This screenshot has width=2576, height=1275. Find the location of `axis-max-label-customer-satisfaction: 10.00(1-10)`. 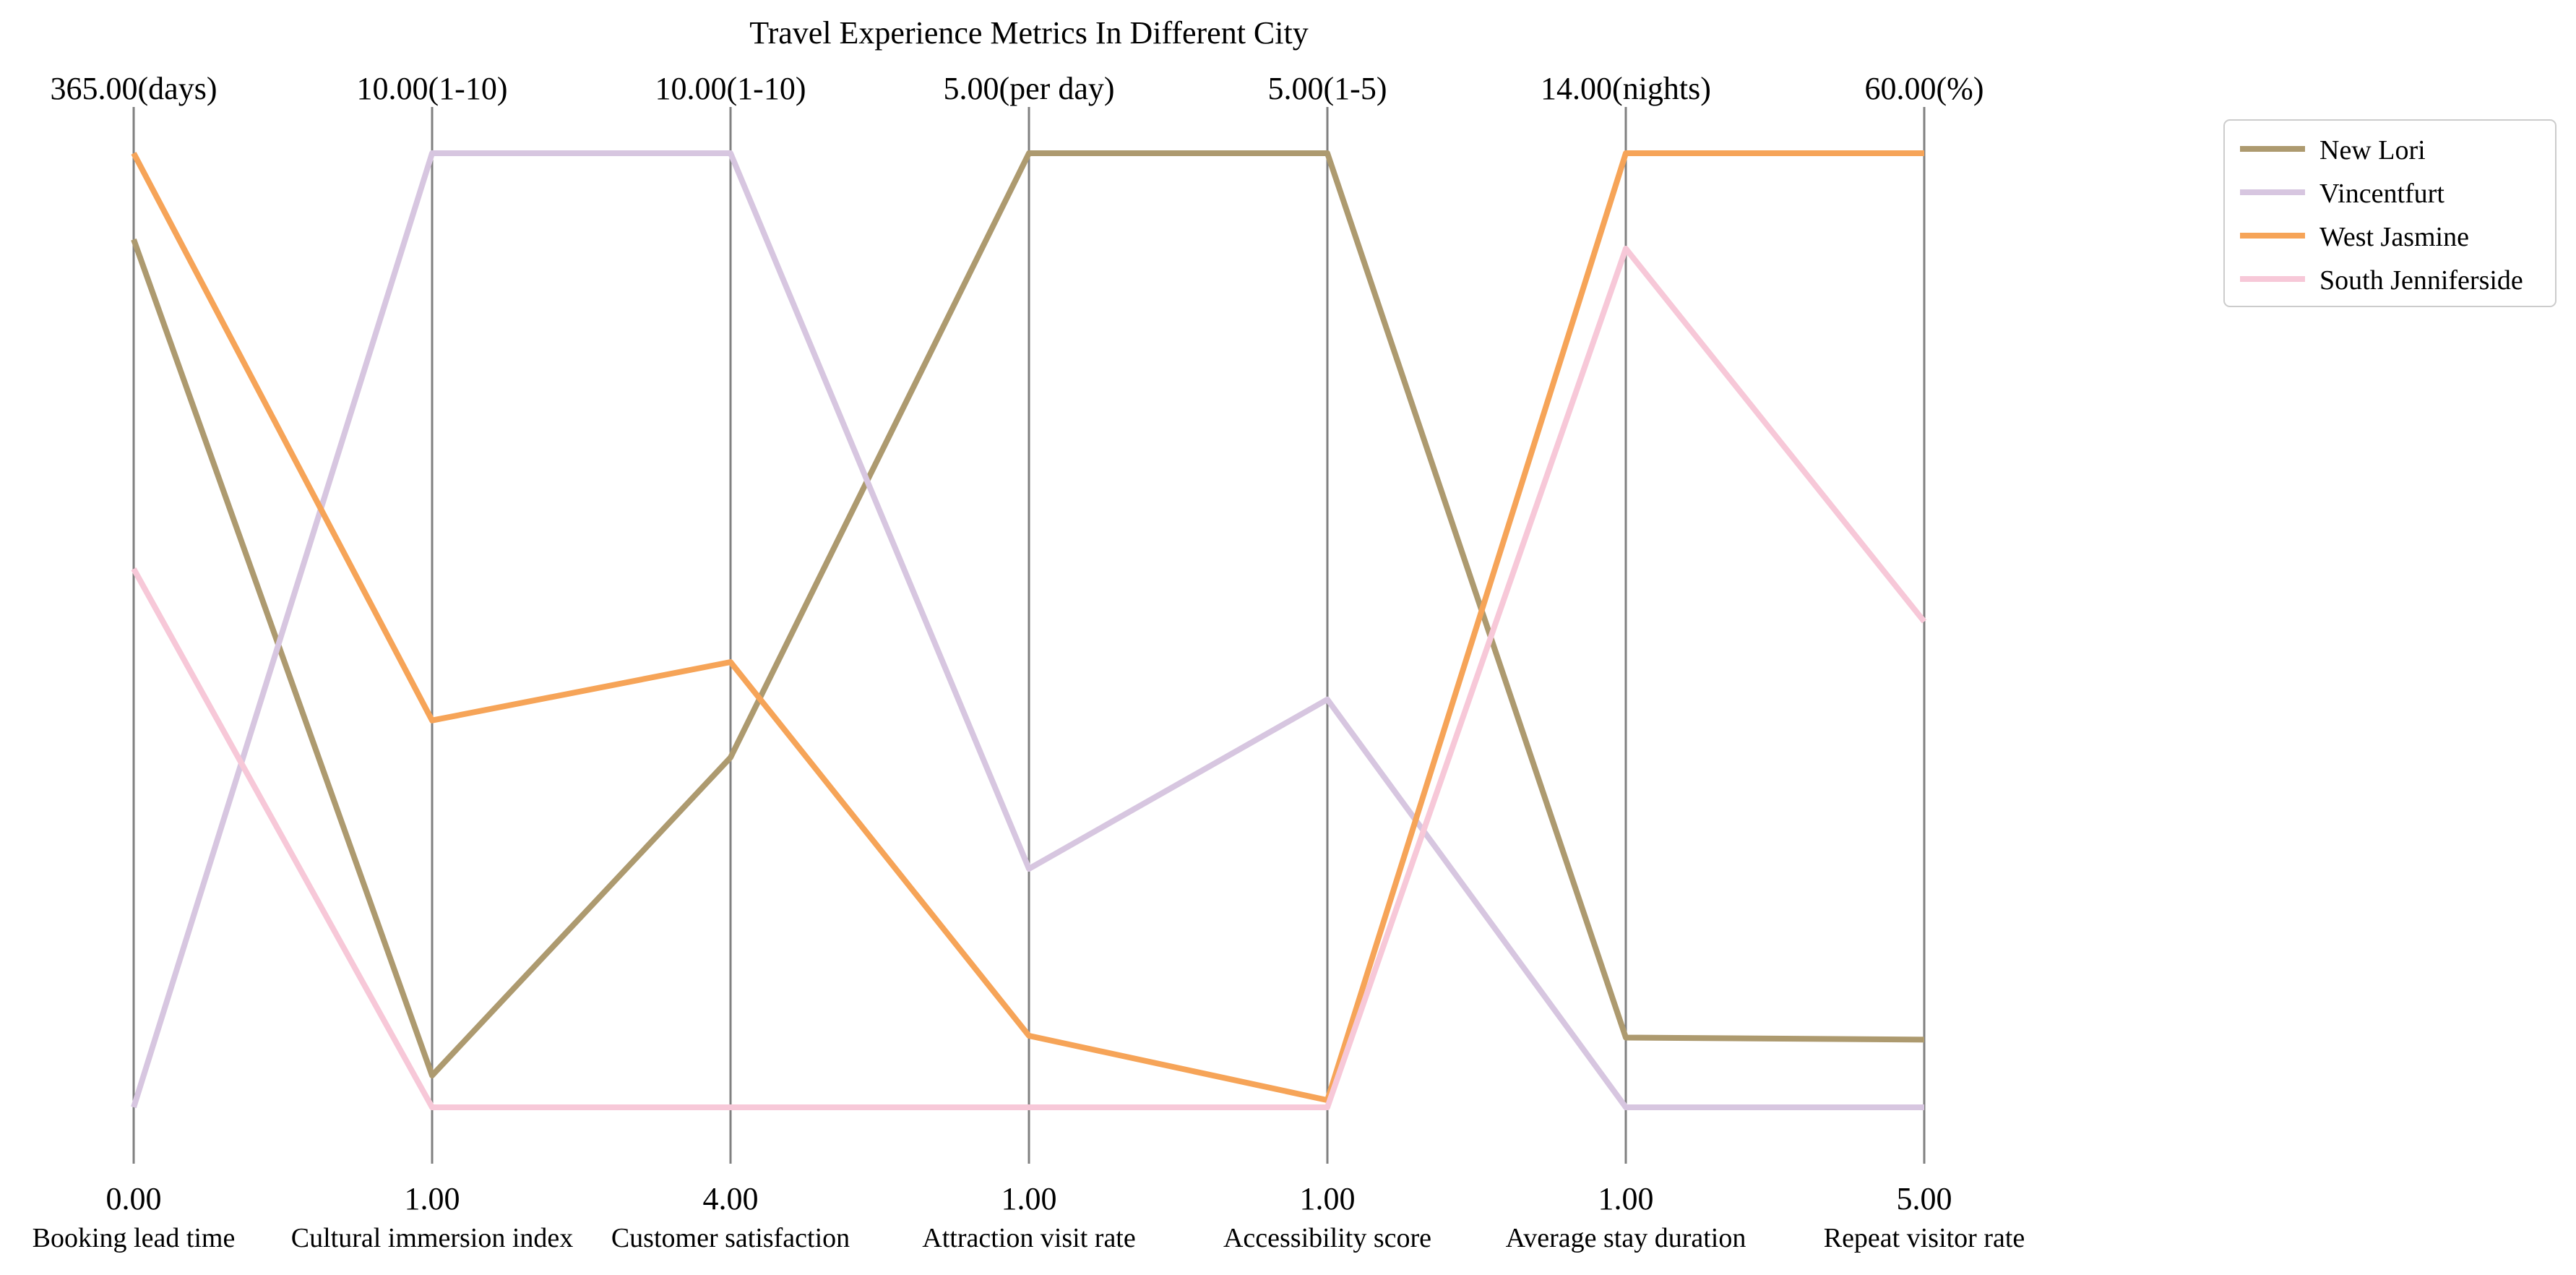

axis-max-label-customer-satisfaction: 10.00(1-10) is located at coordinates (730, 88).